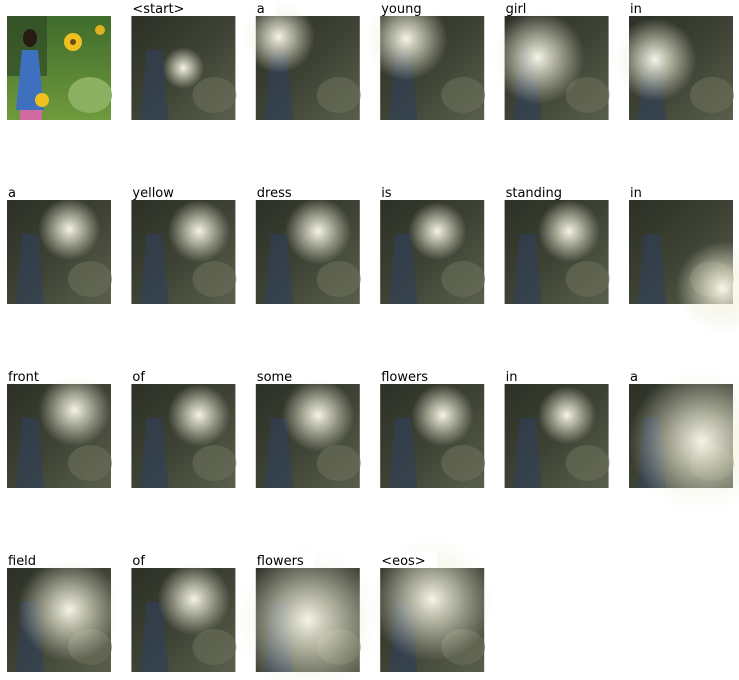 The image size is (739, 680). I want to click on caption-word: front, so click(23, 377).